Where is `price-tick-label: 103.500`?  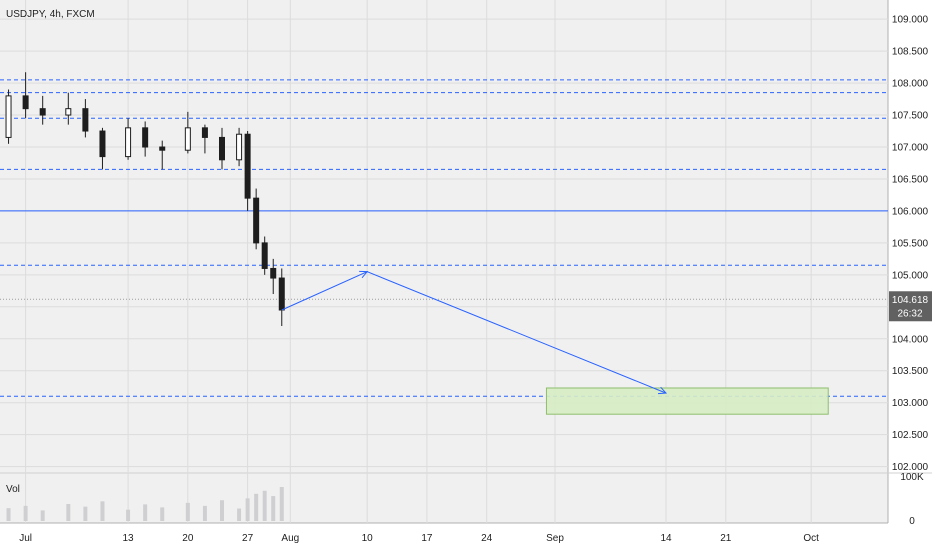
price-tick-label: 103.500 is located at coordinates (910, 371).